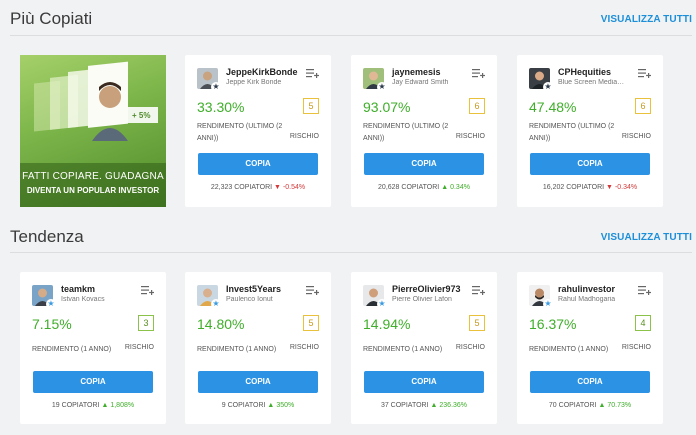 The height and width of the screenshot is (435, 696). I want to click on copiers-count: 19 COPIATORI, so click(75, 405).